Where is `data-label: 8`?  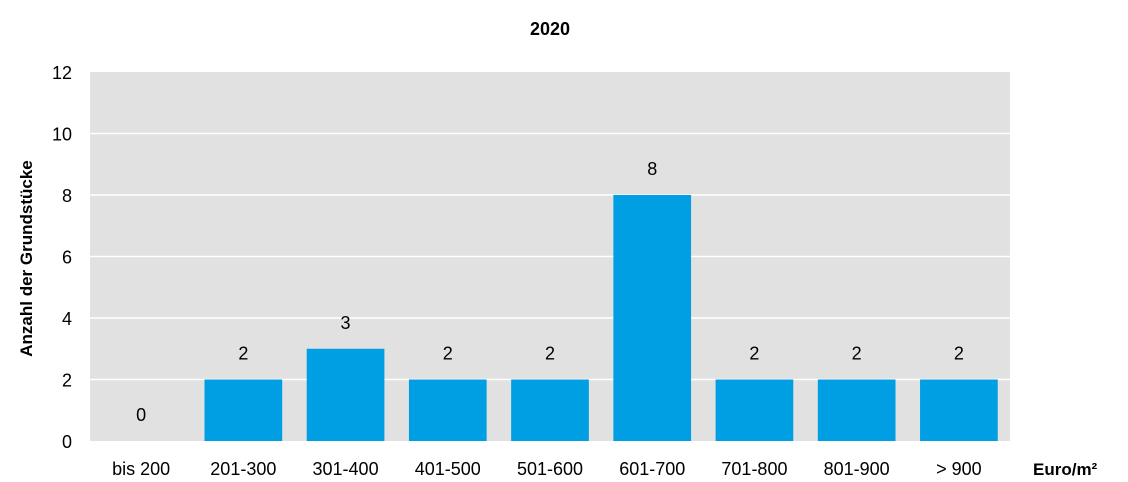 data-label: 8 is located at coordinates (652, 169).